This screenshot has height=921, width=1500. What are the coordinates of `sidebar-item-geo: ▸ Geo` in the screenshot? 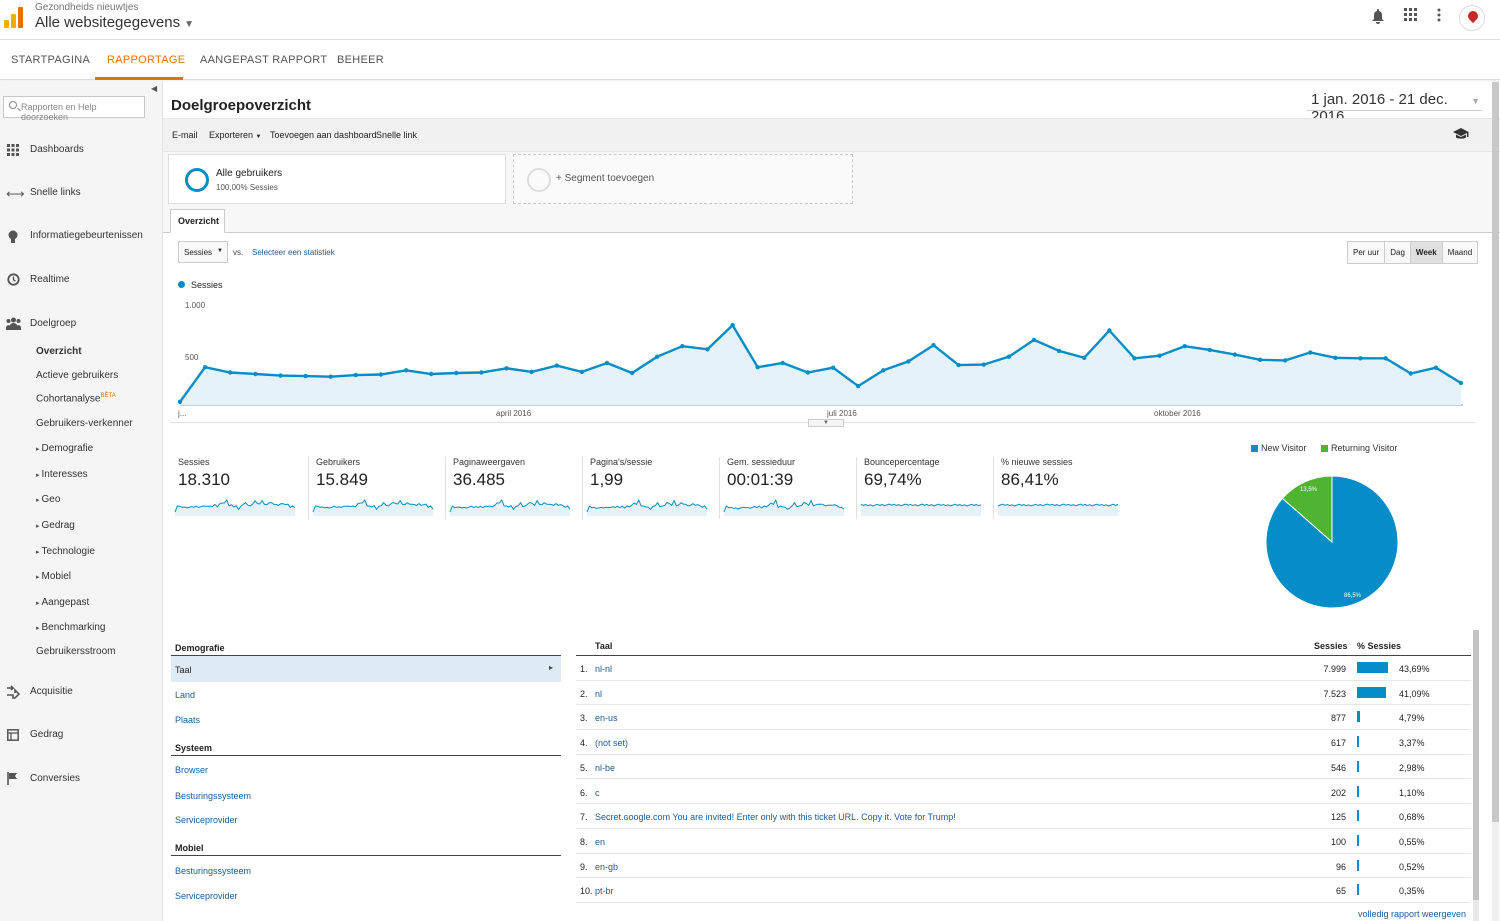 It's located at (48, 499).